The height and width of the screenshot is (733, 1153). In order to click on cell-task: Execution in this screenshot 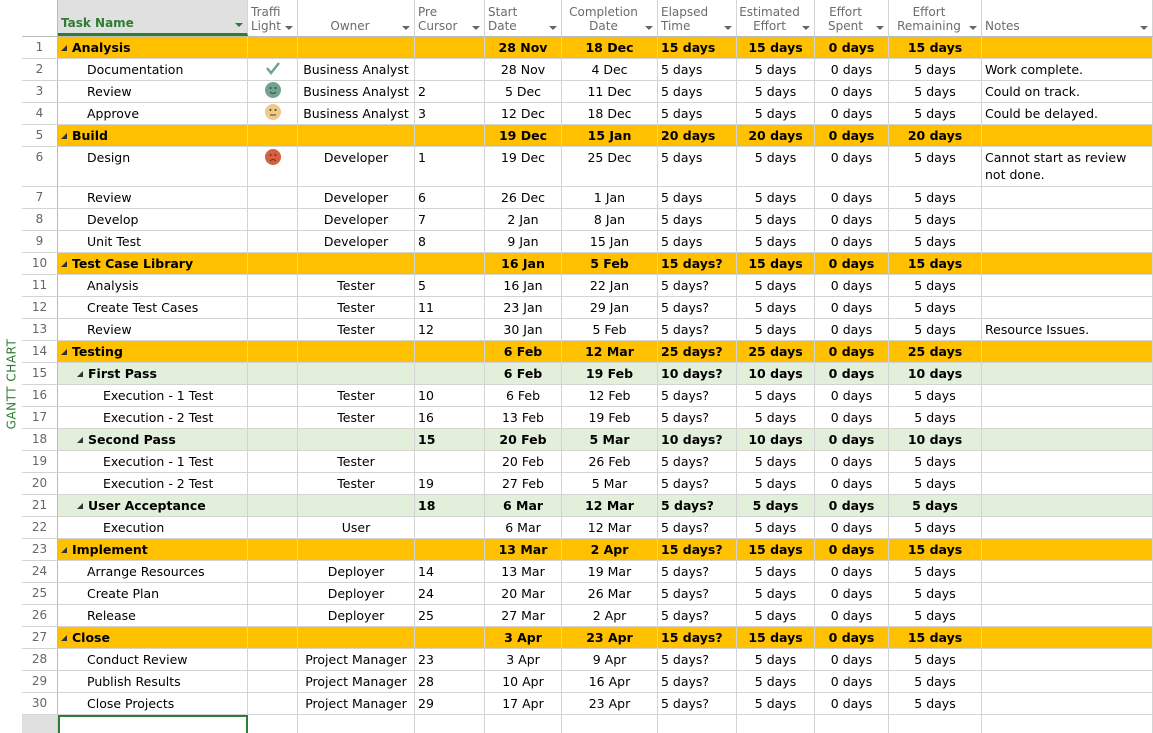, I will do `click(153, 527)`.